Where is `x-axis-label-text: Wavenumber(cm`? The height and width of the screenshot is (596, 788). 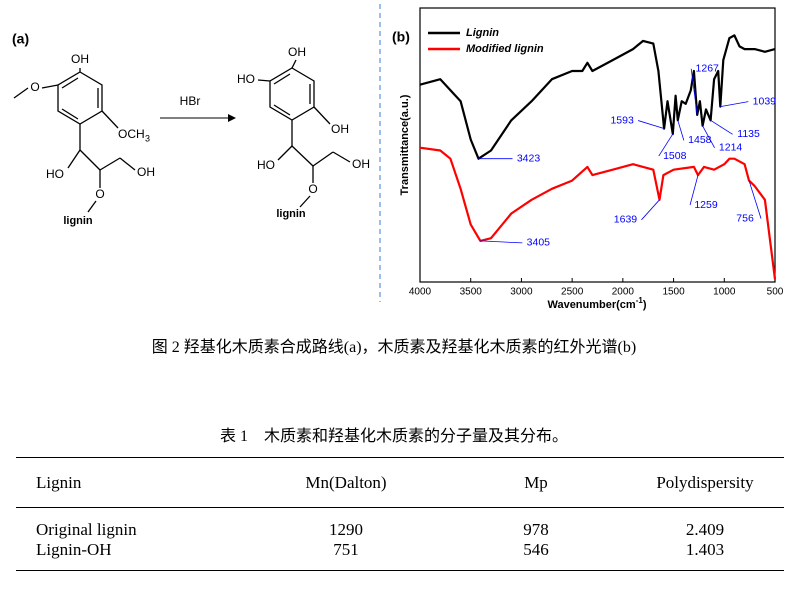
x-axis-label-text: Wavenumber(cm is located at coordinates (591, 305).